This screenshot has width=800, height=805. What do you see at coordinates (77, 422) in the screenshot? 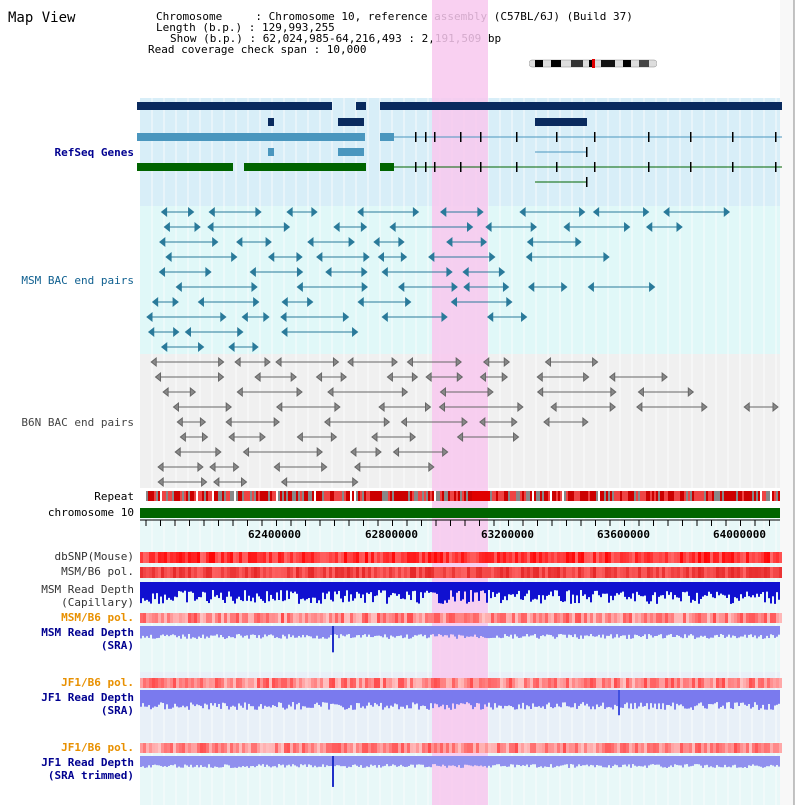
I see `b6n-bac-label: B6N BAC end pairs` at bounding box center [77, 422].